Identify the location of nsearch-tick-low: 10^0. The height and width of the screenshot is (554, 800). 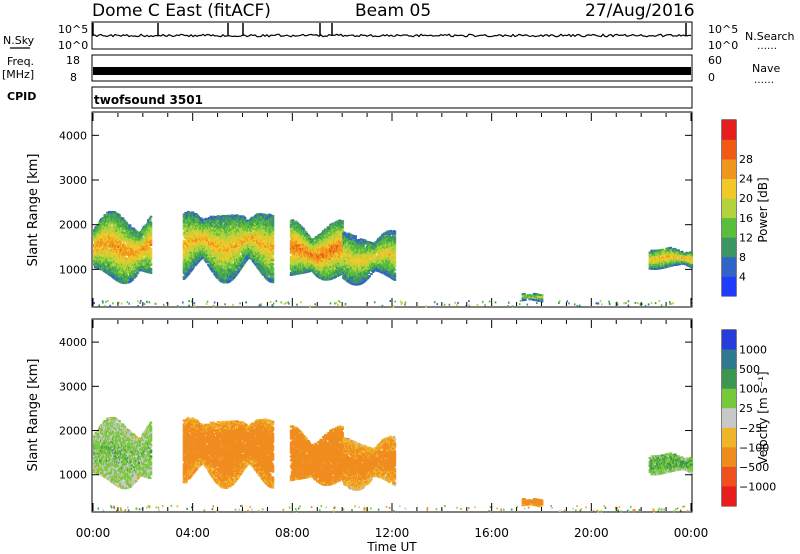
(723, 45).